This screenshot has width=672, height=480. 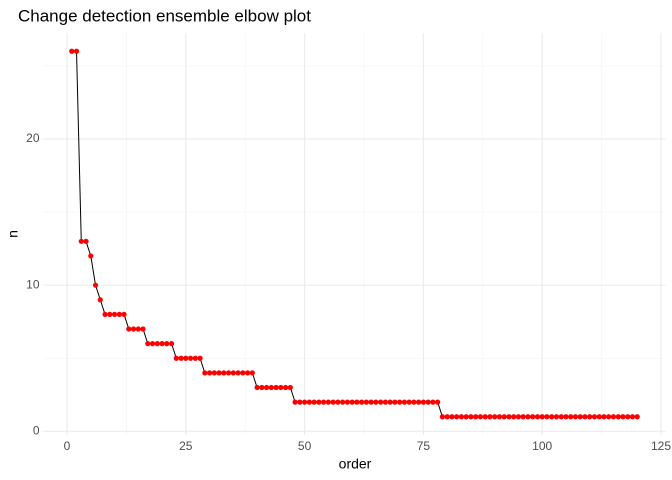 I want to click on x-tick-label: 50, so click(x=305, y=446).